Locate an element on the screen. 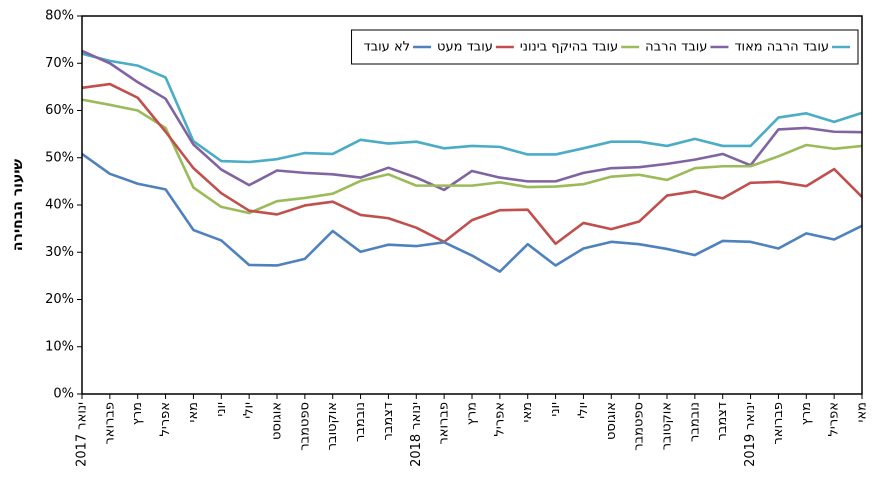 This screenshot has height=494, width=872. legend-label: עובד מעט is located at coordinates (465, 47).